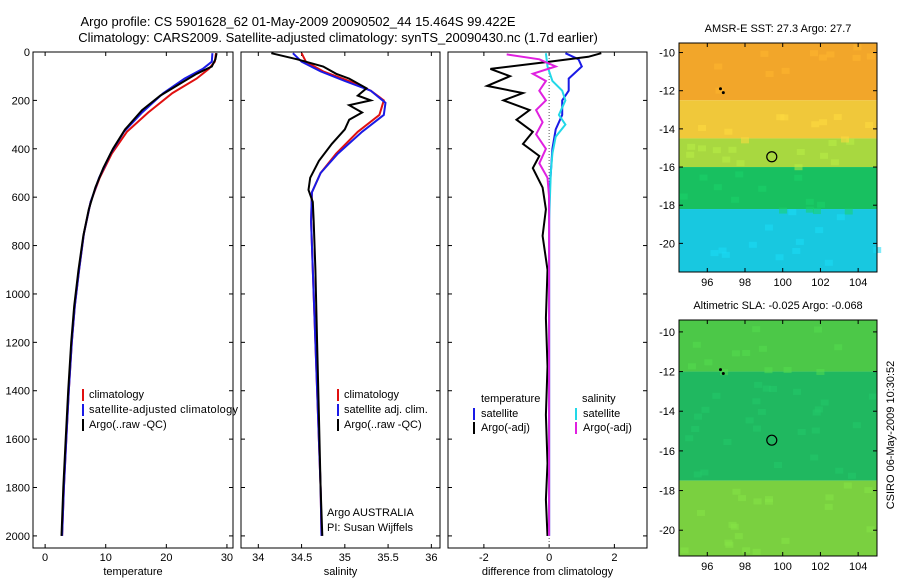 The width and height of the screenshot is (900, 580). I want to click on legend-label: climatology, so click(117, 395).